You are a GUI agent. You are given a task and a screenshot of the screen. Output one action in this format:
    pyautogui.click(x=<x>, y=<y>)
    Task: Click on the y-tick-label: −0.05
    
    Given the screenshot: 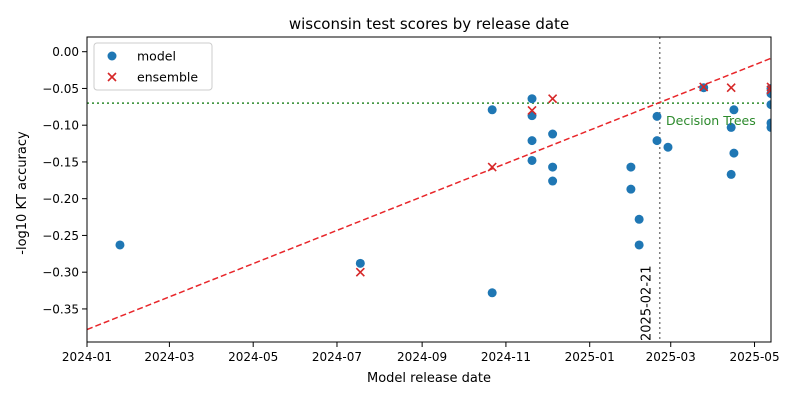 What is the action you would take?
    pyautogui.click(x=60, y=89)
    